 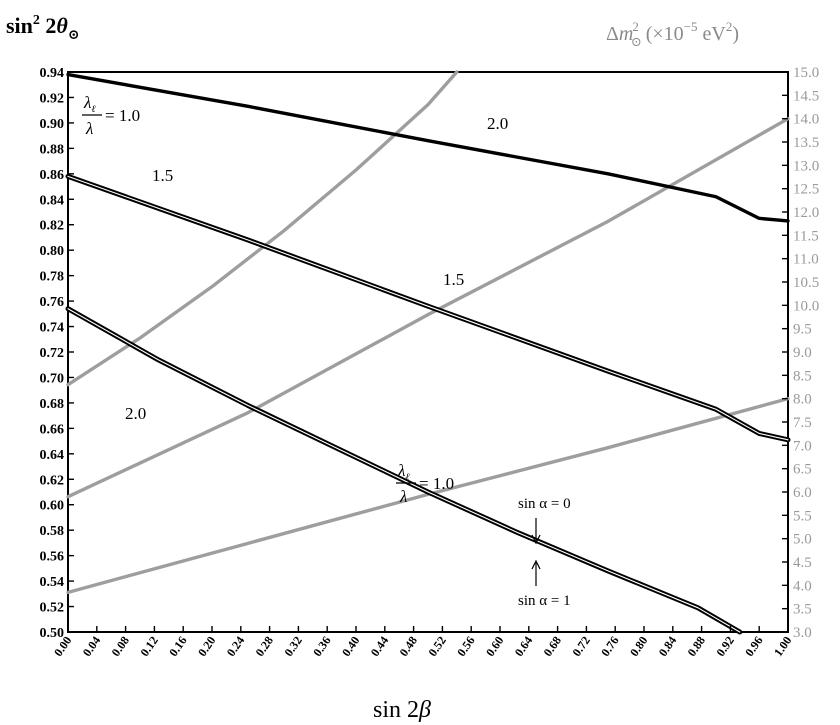 I want to click on left-tick-label: 0.84, so click(x=52, y=200).